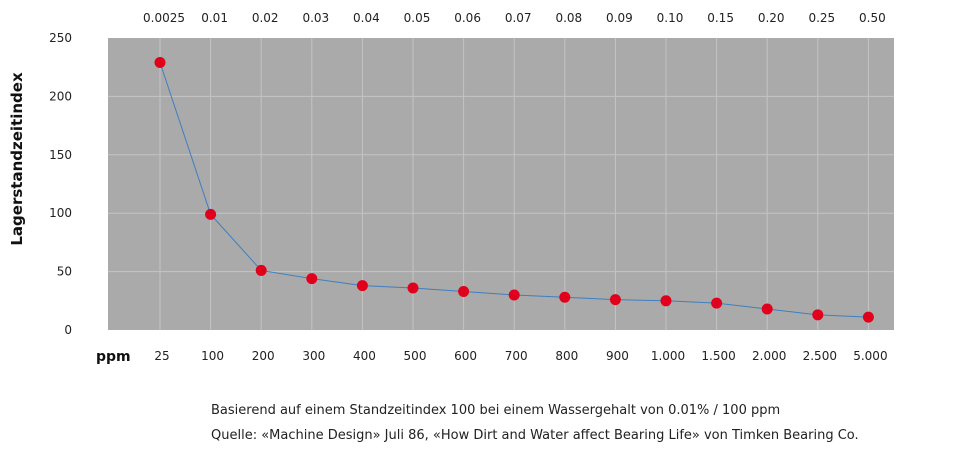  What do you see at coordinates (670, 18) in the screenshot?
I see `top-tick-label: 0.10` at bounding box center [670, 18].